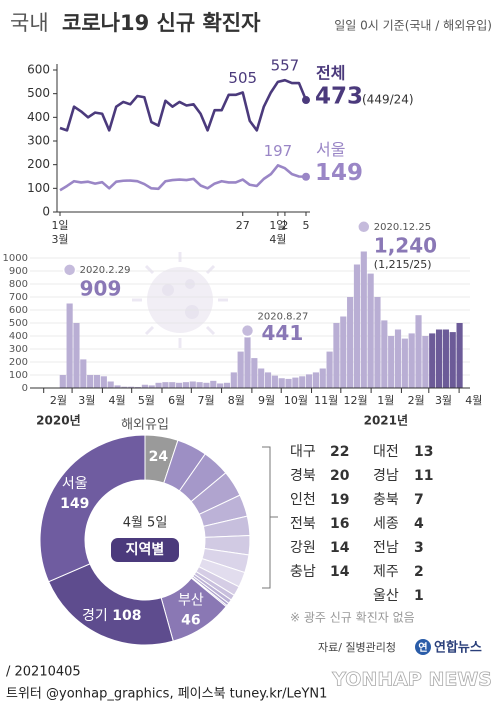  I want to click on x-tick-label: 2, so click(284, 225).